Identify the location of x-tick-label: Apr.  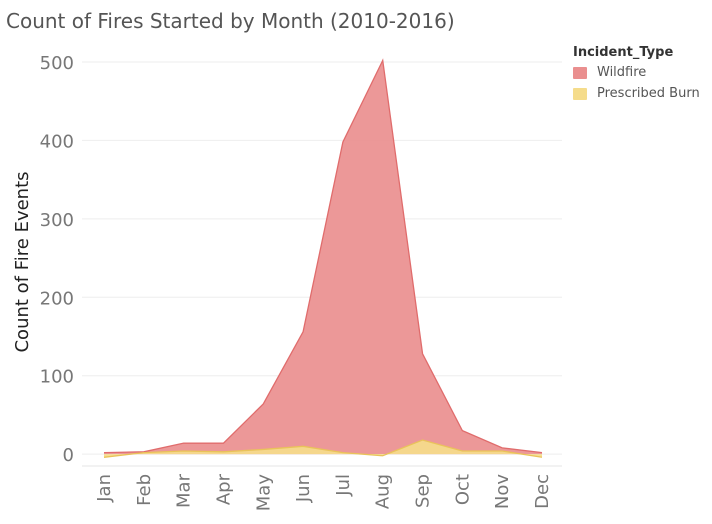
(223, 489).